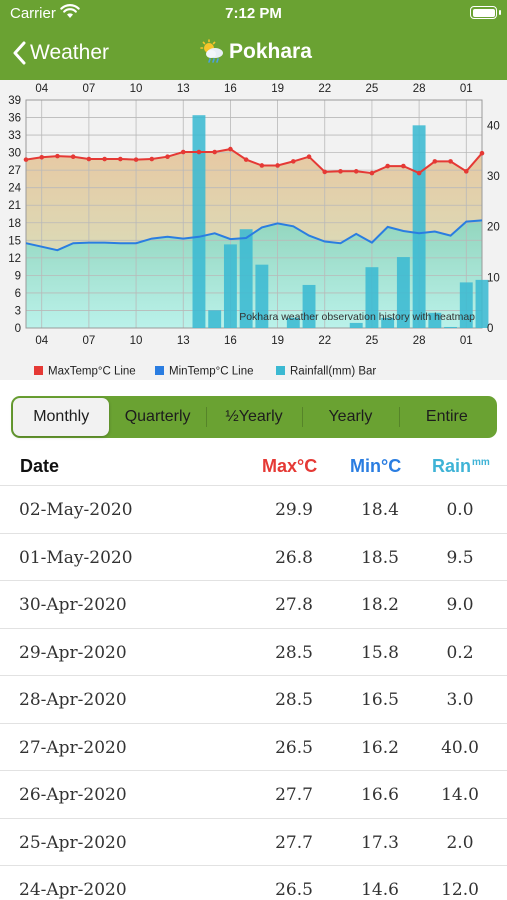  Describe the element at coordinates (294, 747) in the screenshot. I see `row-max-temp: 26.5` at that location.